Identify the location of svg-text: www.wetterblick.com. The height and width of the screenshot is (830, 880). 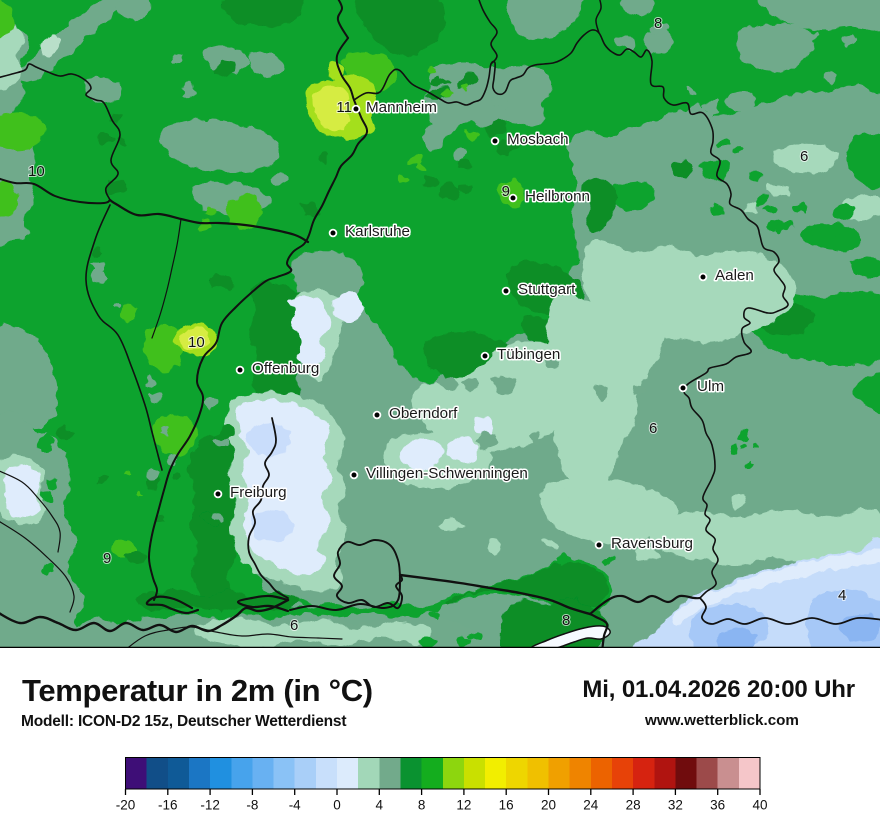
(721, 720).